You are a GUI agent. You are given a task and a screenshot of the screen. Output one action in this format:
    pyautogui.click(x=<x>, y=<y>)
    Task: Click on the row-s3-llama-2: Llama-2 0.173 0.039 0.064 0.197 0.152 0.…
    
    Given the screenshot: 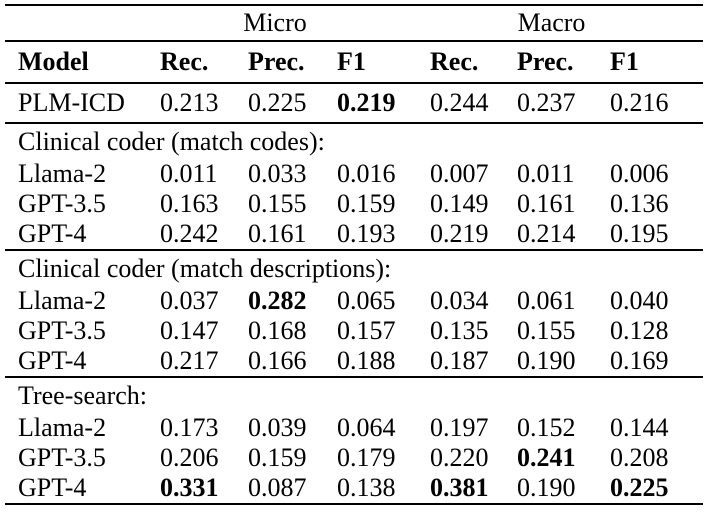 What is the action you would take?
    pyautogui.click(x=354, y=428)
    